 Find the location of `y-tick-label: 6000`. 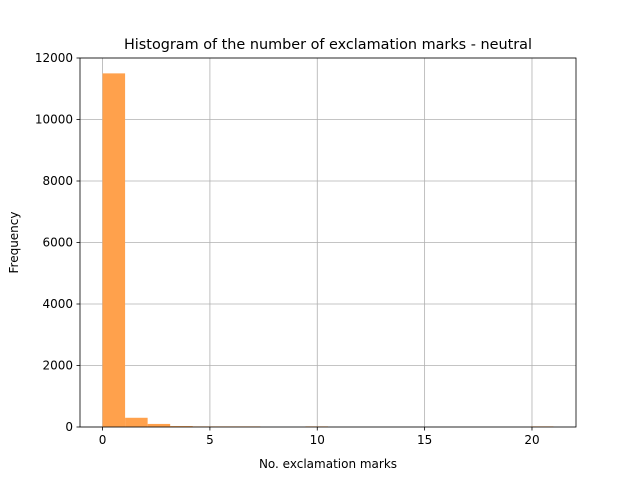

y-tick-label: 6000 is located at coordinates (57, 243).